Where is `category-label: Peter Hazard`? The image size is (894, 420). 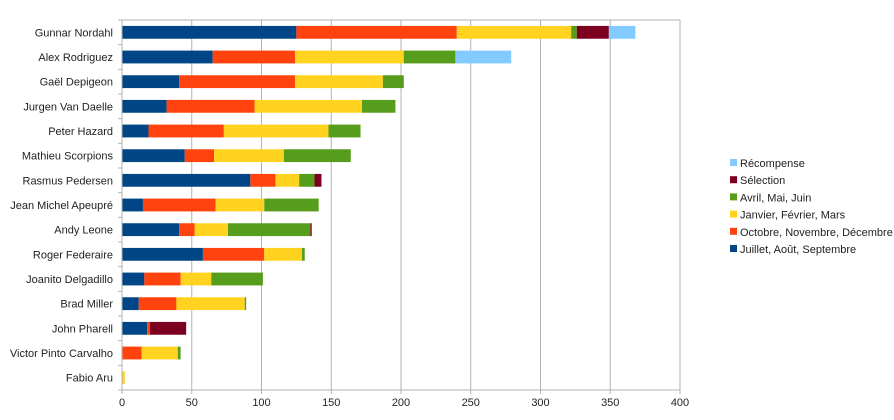
category-label: Peter Hazard is located at coordinates (80, 132).